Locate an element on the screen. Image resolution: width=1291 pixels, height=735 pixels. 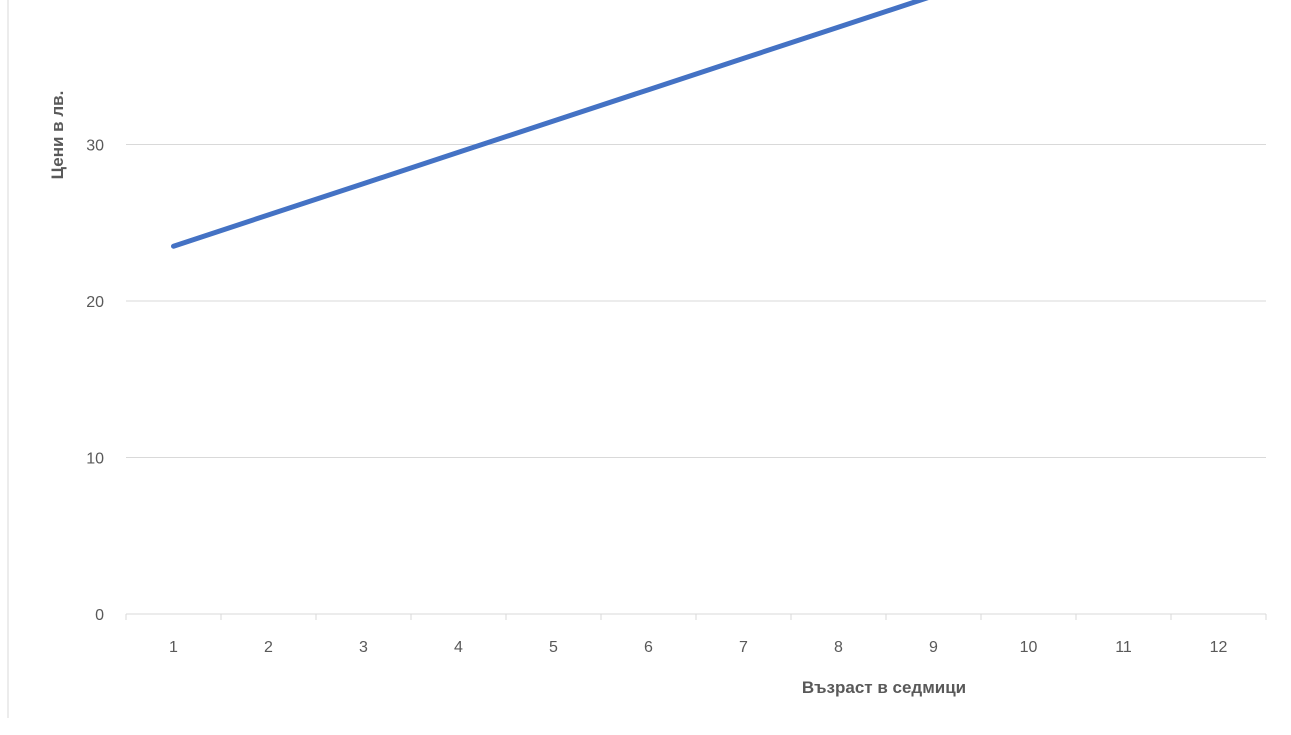
x-tick-label: 6 is located at coordinates (648, 647).